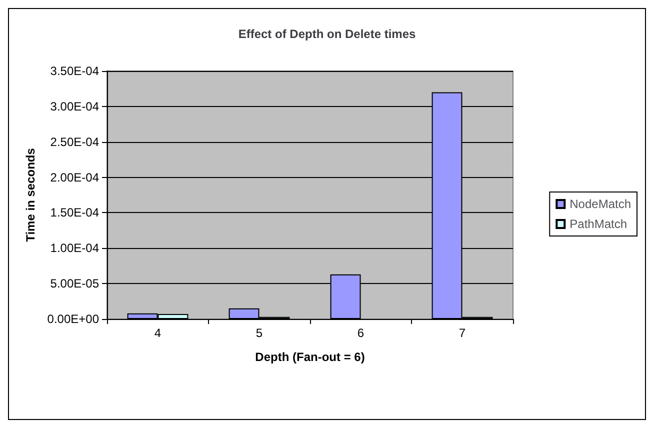 This screenshot has width=654, height=430. I want to click on chart-title: Effect of Depth on Delete times, so click(327, 34).